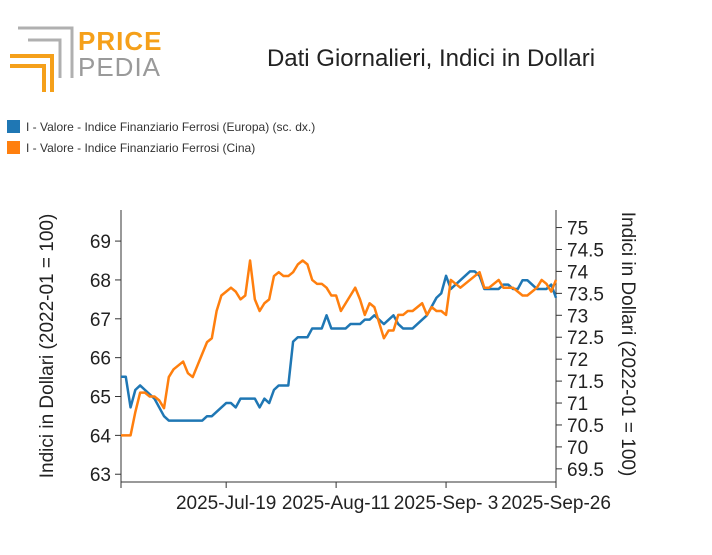 This screenshot has width=712, height=555. I want to click on chart-title: Dati Giornalieri, Indici in Dollari, so click(431, 58).